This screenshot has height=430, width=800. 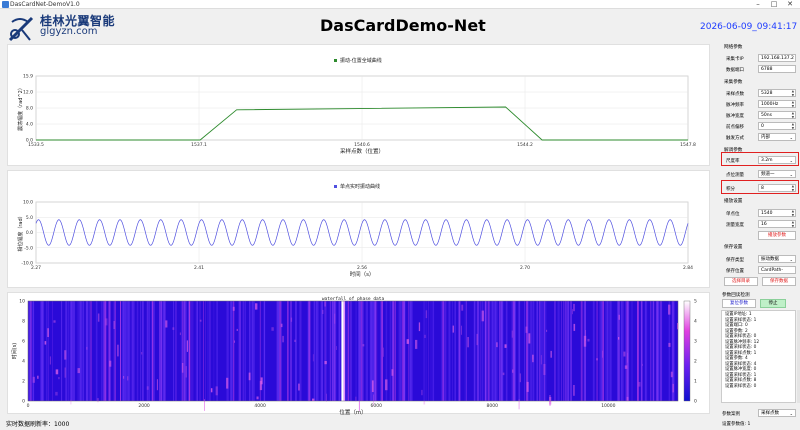 I want to click on fixed-pos-spinbox: 1540 ▲ ▼, so click(x=777, y=213).